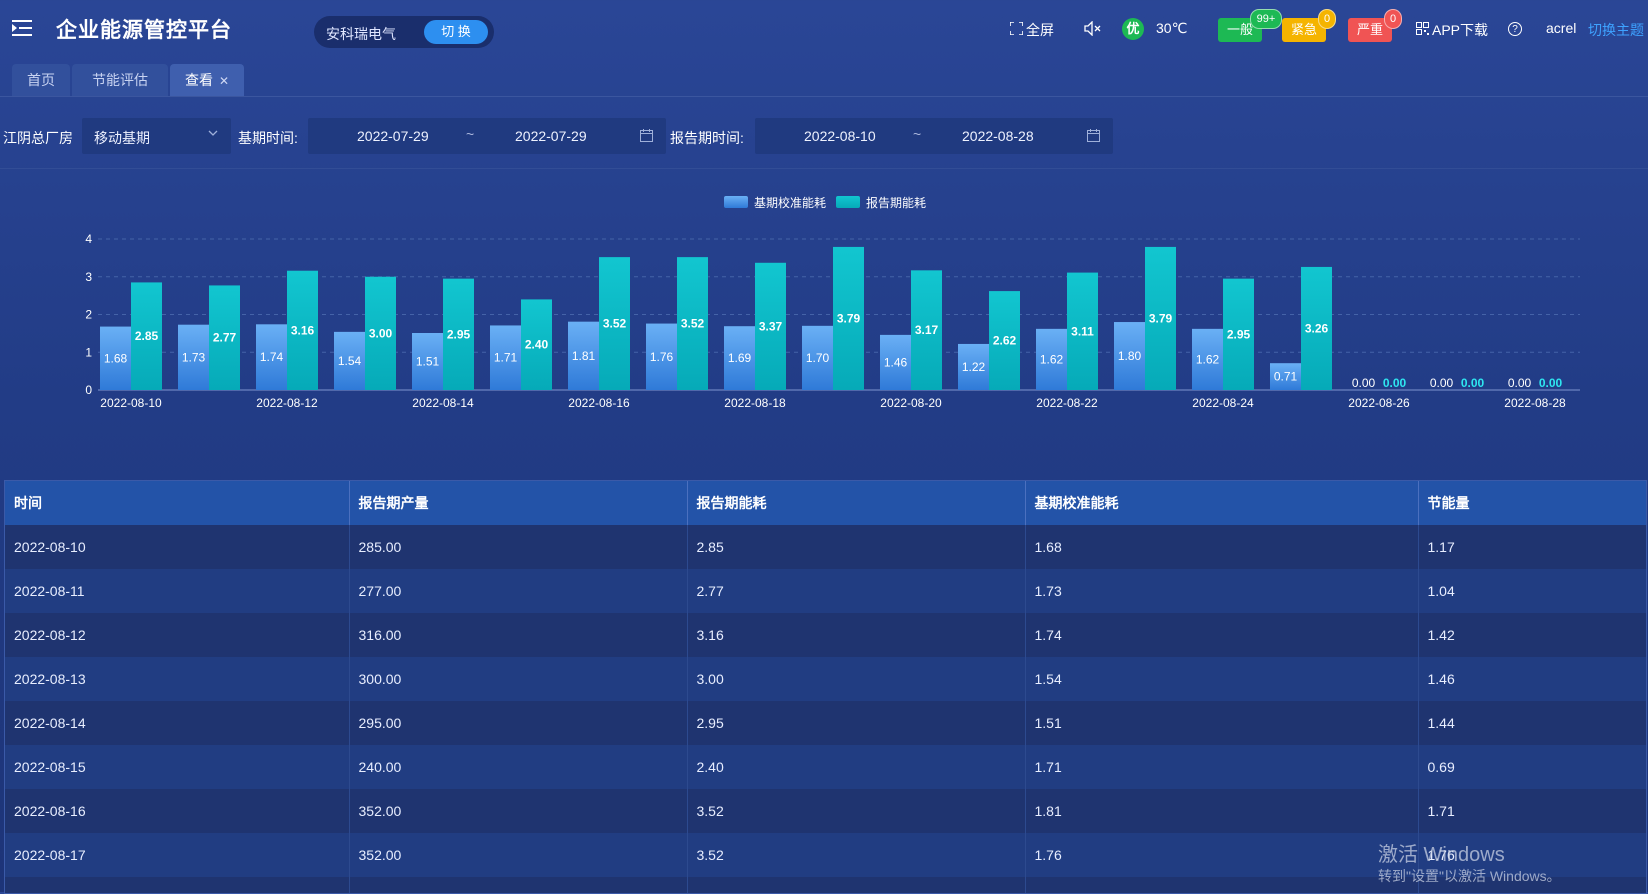 This screenshot has width=1648, height=894. Describe the element at coordinates (856, 811) in the screenshot. I see `table-cell: 3.52` at that location.